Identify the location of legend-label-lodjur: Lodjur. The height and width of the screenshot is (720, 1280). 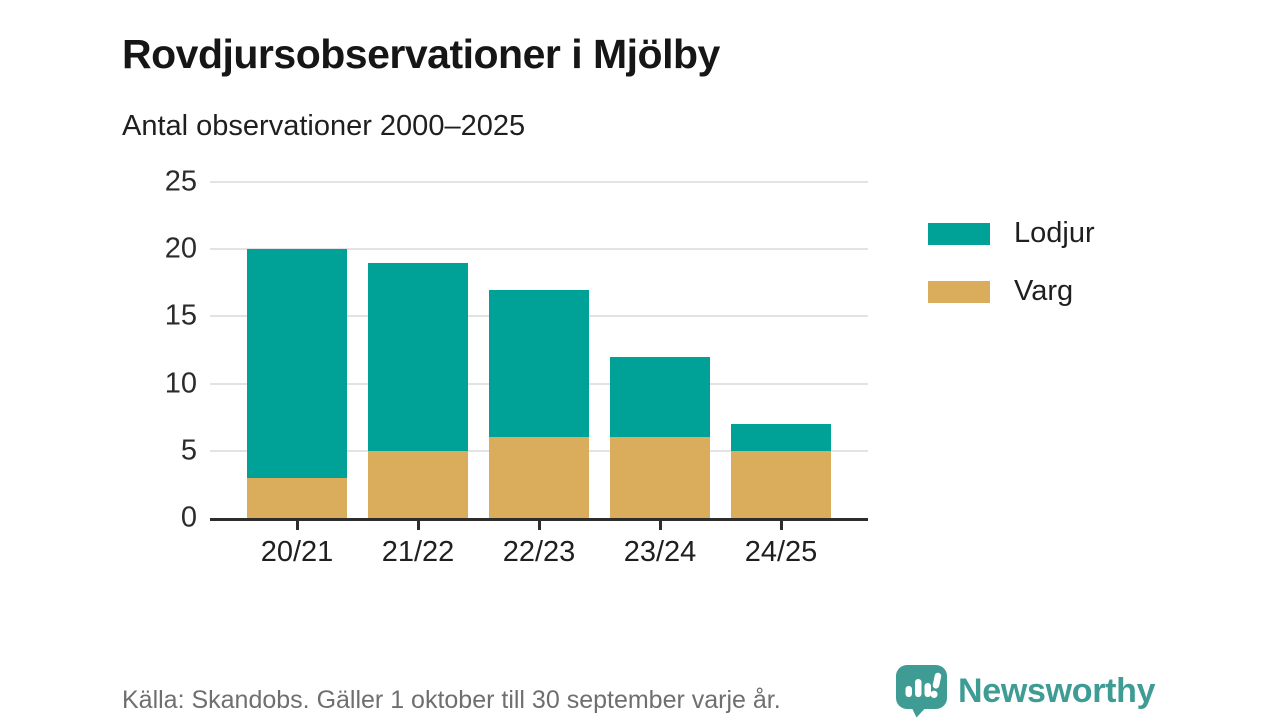
(1054, 233).